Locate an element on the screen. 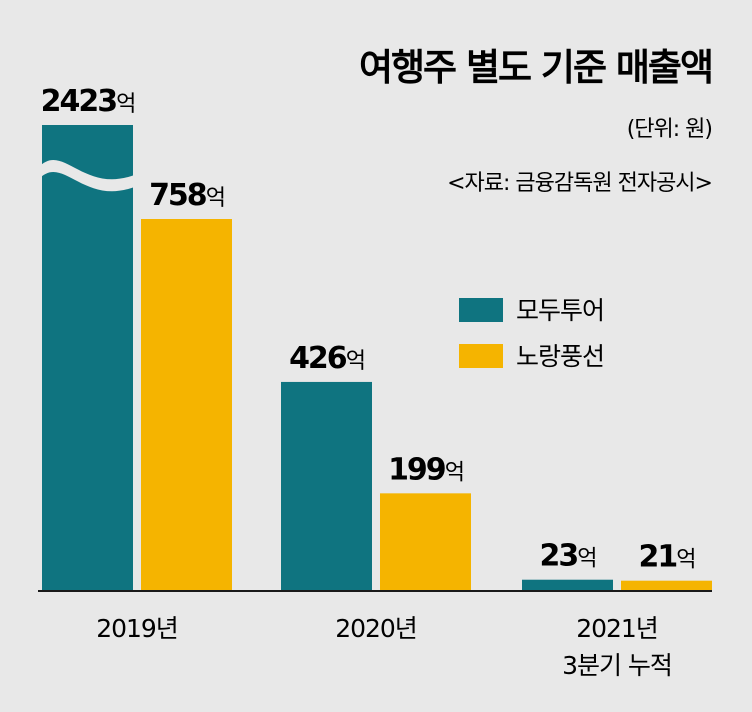 This screenshot has height=712, width=752. legend-label-1: 노랑풍선 is located at coordinates (560, 356).